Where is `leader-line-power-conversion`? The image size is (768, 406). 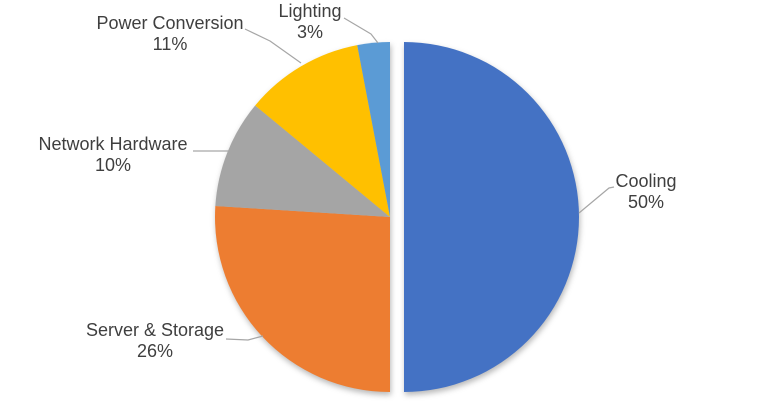 leader-line-power-conversion is located at coordinates (273, 46).